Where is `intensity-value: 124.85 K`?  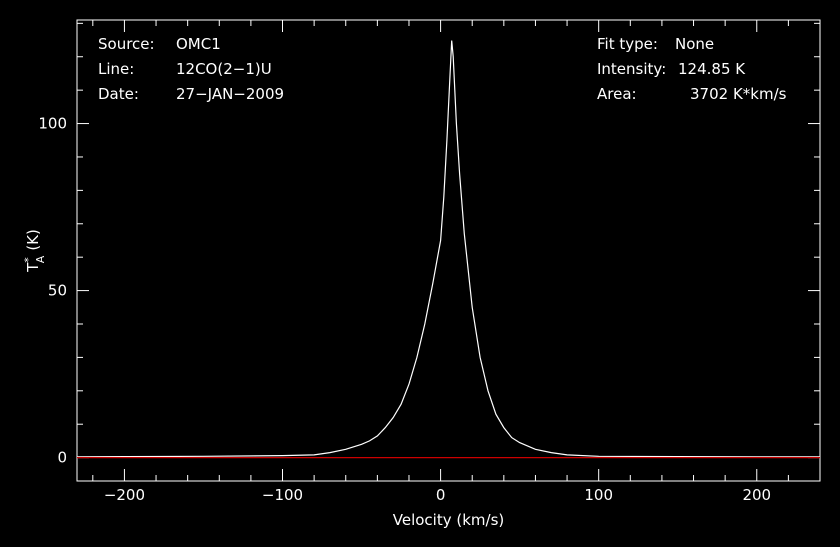 intensity-value: 124.85 K is located at coordinates (712, 69).